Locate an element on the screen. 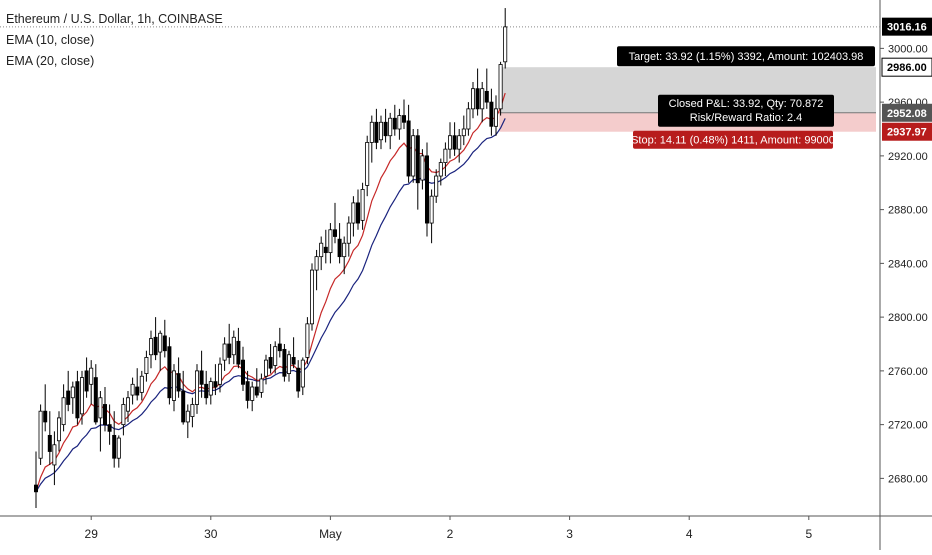  last-price-tag-bg is located at coordinates (907, 26).